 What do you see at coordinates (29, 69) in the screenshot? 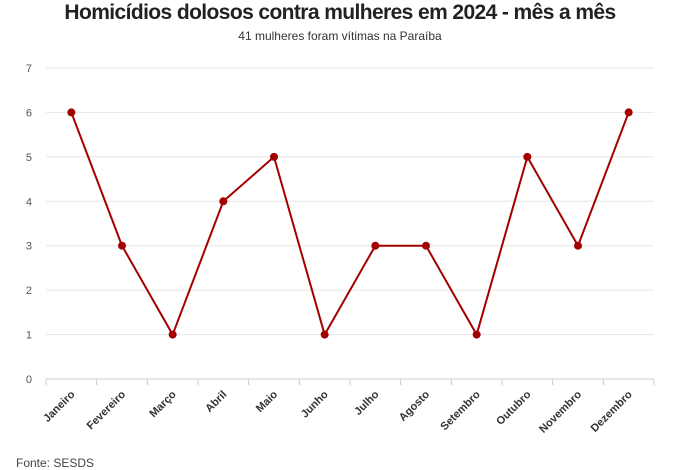
I see `y-tick-label: 7` at bounding box center [29, 69].